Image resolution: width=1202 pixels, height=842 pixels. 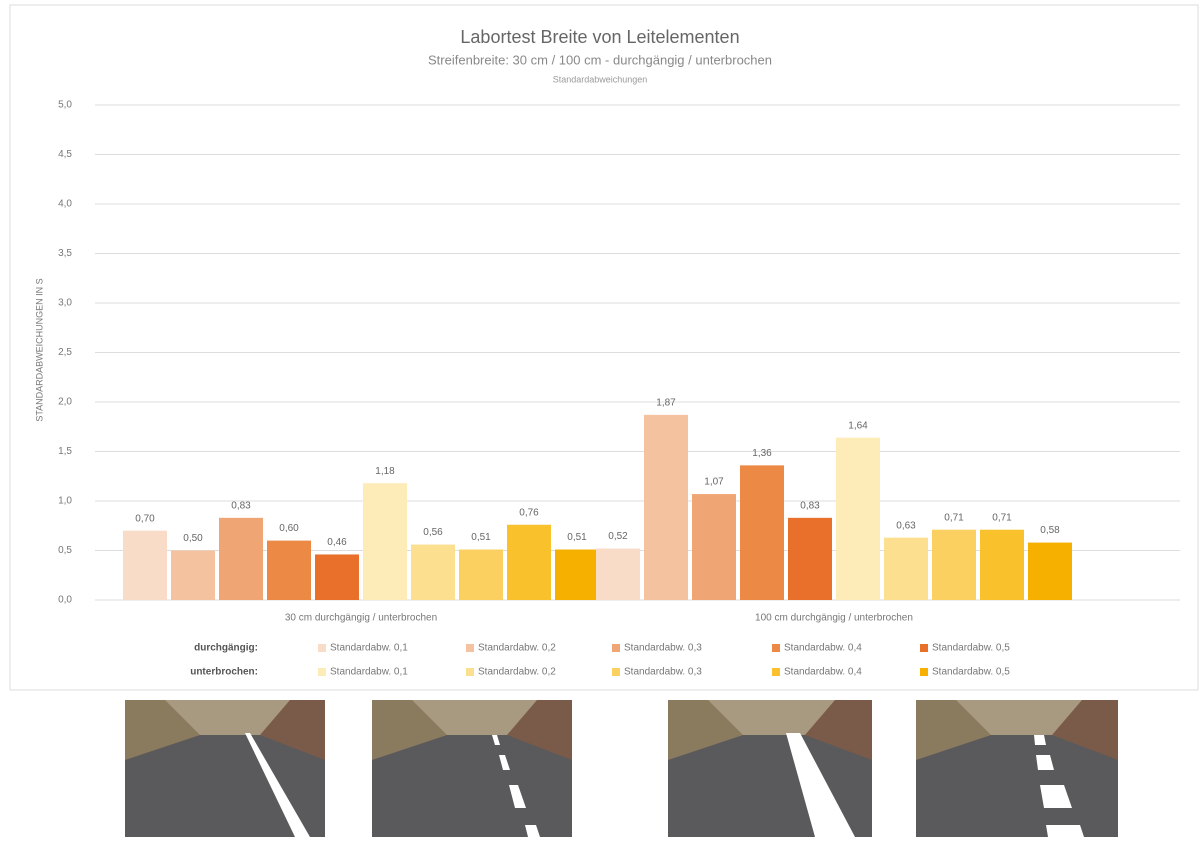 I want to click on value-label: 1,64, so click(x=858, y=425).